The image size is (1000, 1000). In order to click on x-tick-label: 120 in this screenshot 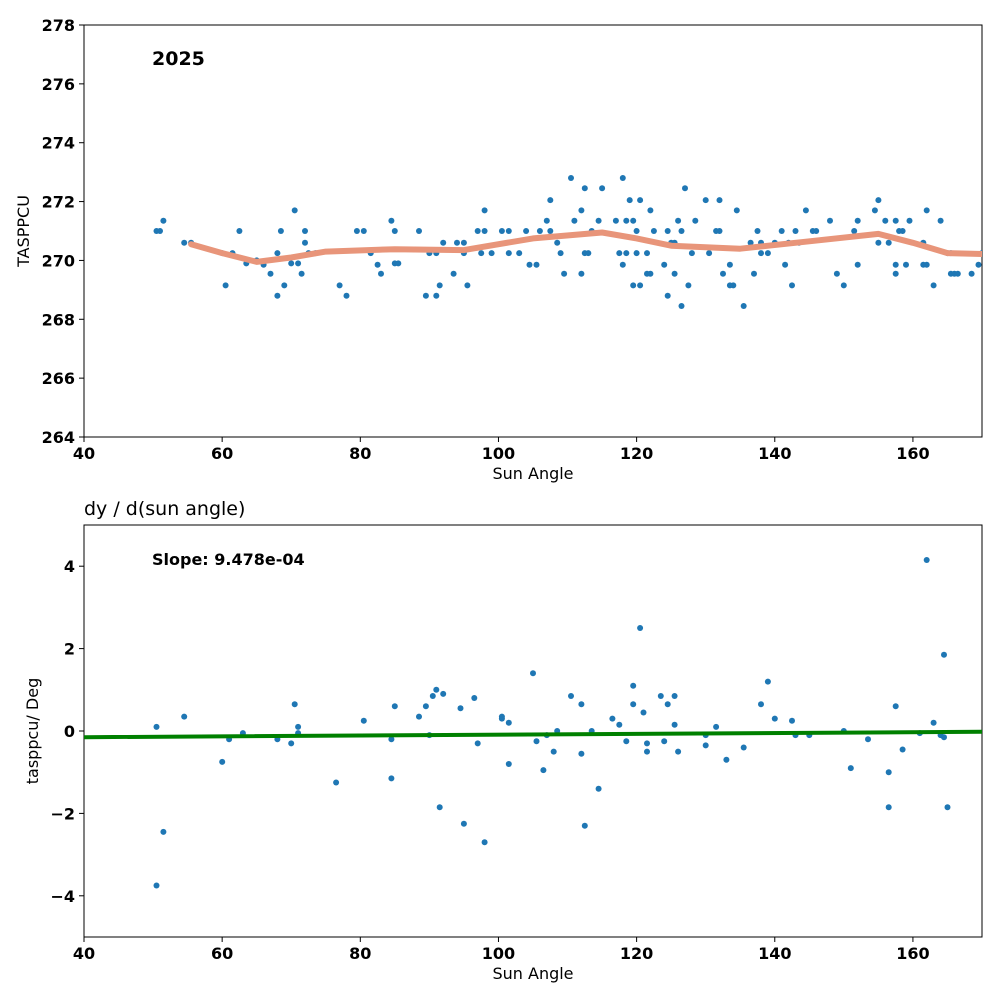, I will do `click(636, 953)`.